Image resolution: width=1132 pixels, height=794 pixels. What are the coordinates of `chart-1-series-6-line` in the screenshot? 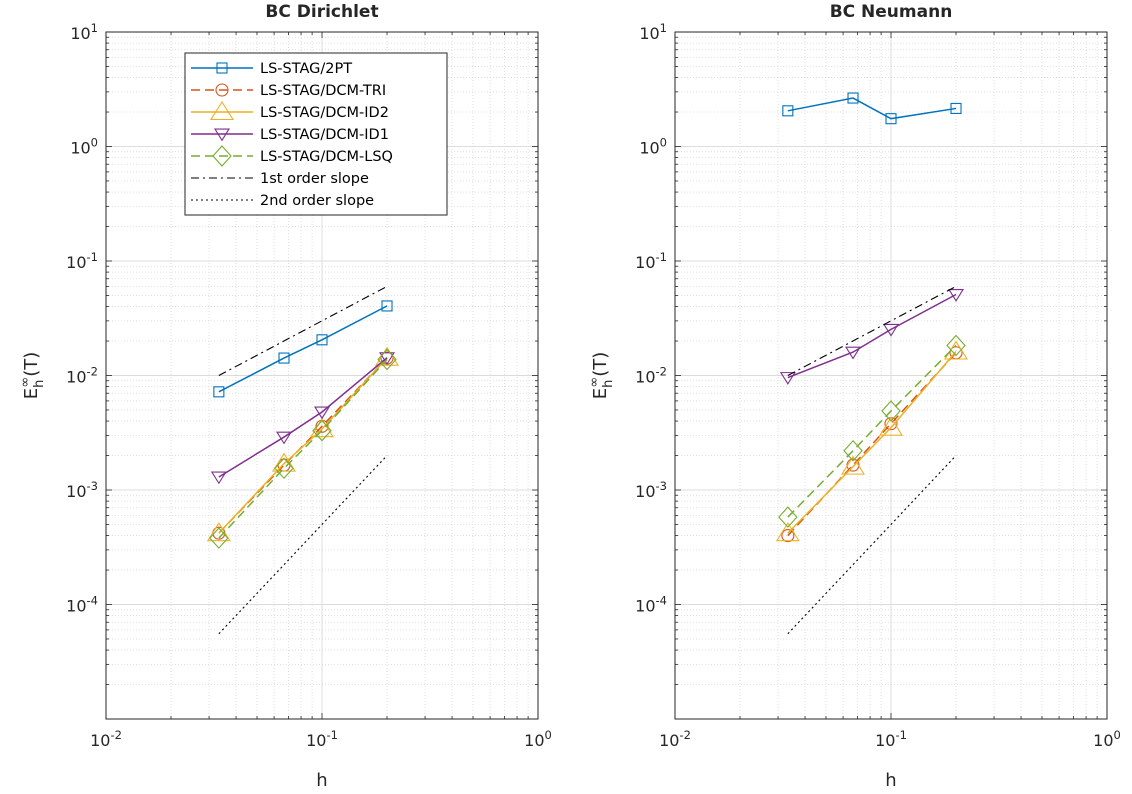 It's located at (872, 545).